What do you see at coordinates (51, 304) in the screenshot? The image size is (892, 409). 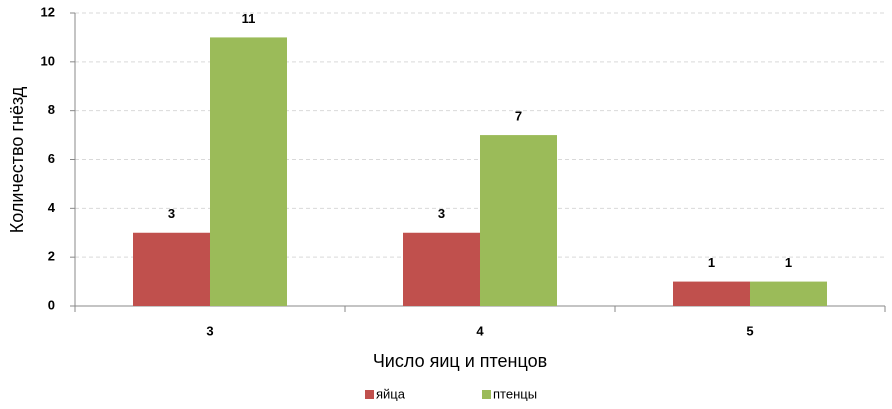 I see `y-tick-label: 0` at bounding box center [51, 304].